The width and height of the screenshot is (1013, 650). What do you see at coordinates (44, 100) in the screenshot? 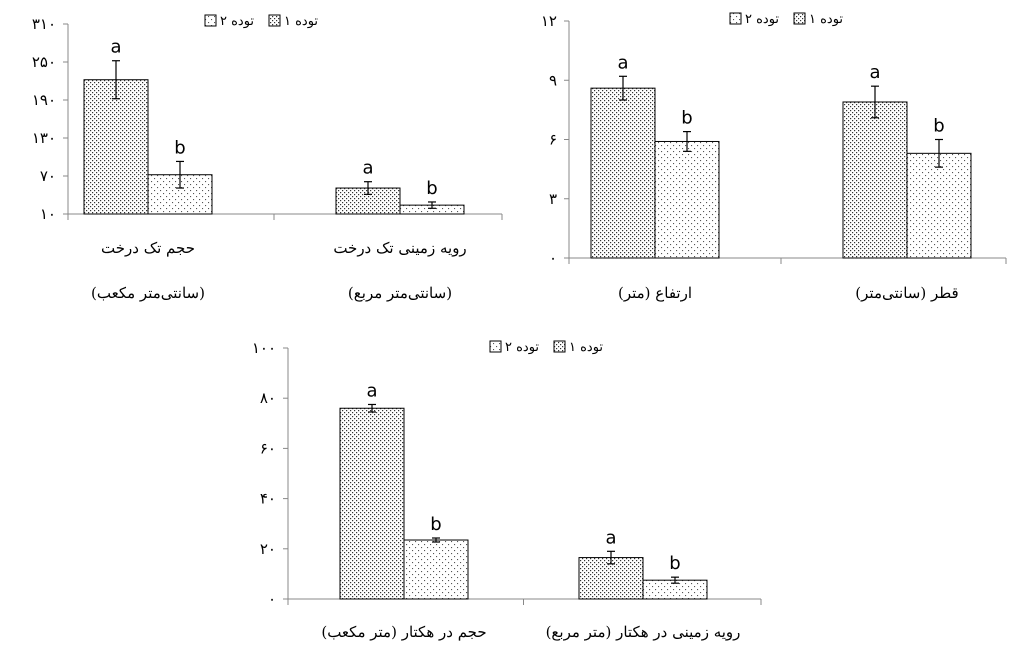
I see `y-tick-label: ۱۹۰` at bounding box center [44, 100].